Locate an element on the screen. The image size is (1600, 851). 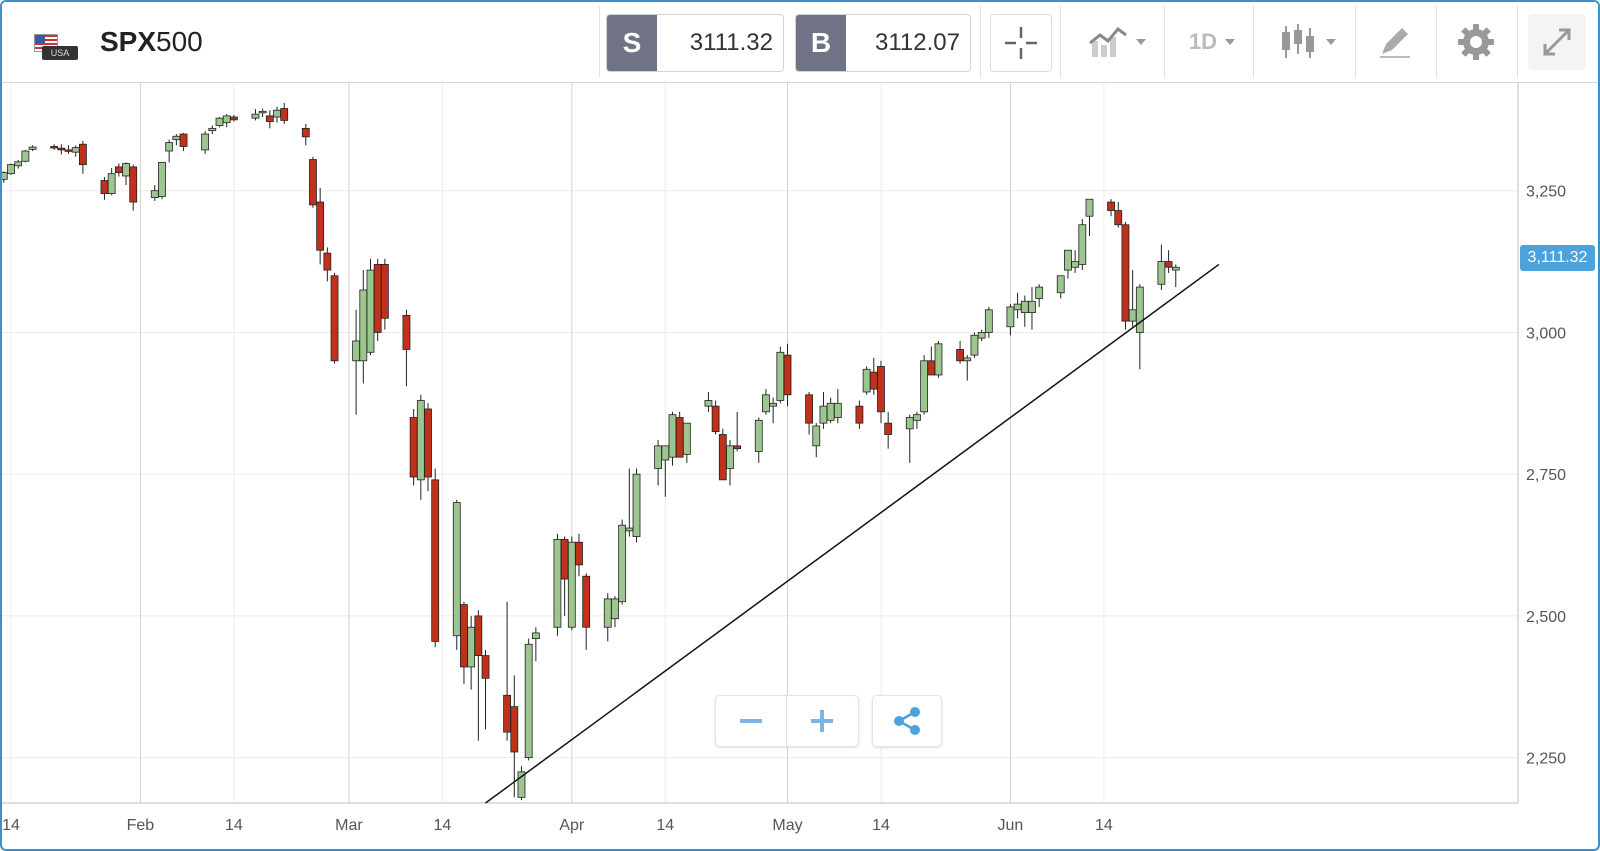
line-chart-icon is located at coordinates (1108, 41).